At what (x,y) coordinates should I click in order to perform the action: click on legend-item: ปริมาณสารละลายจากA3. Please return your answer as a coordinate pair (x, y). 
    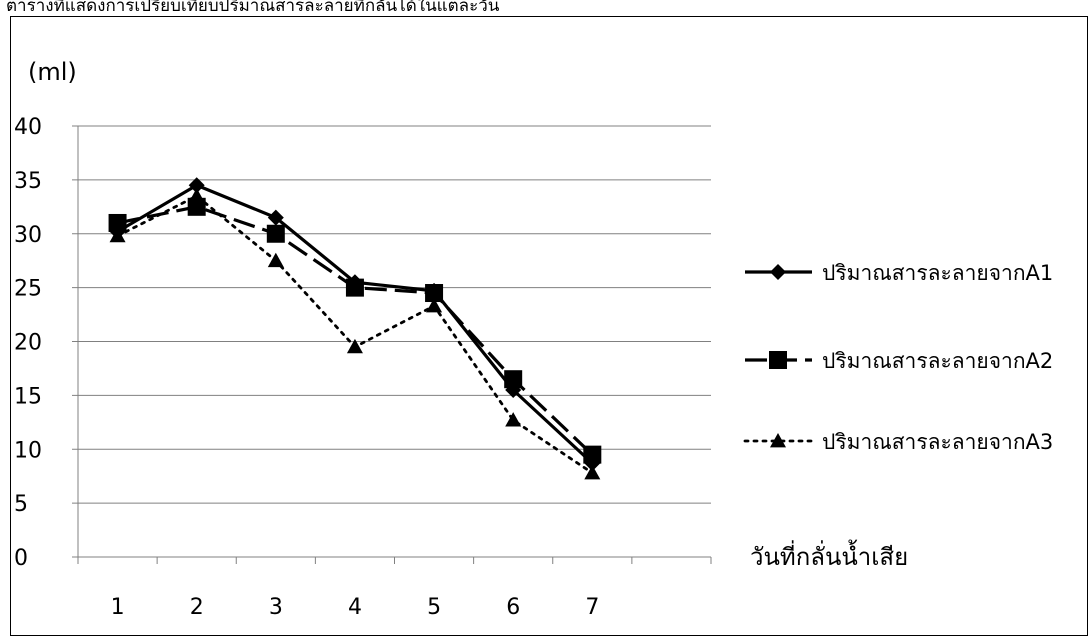
    Looking at the image, I should click on (898, 442).